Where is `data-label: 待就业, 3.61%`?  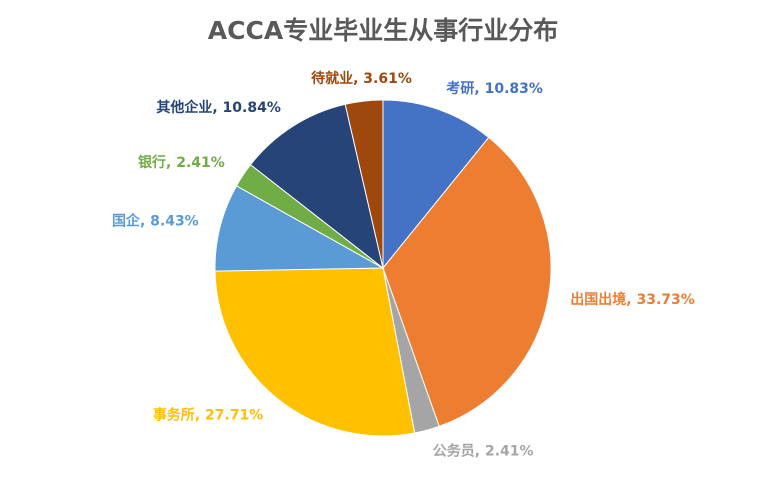 data-label: 待就业, 3.61% is located at coordinates (361, 78).